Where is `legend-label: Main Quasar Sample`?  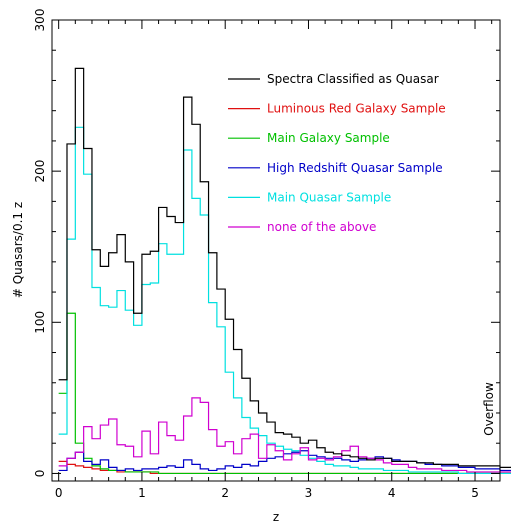 legend-label: Main Quasar Sample is located at coordinates (329, 197).